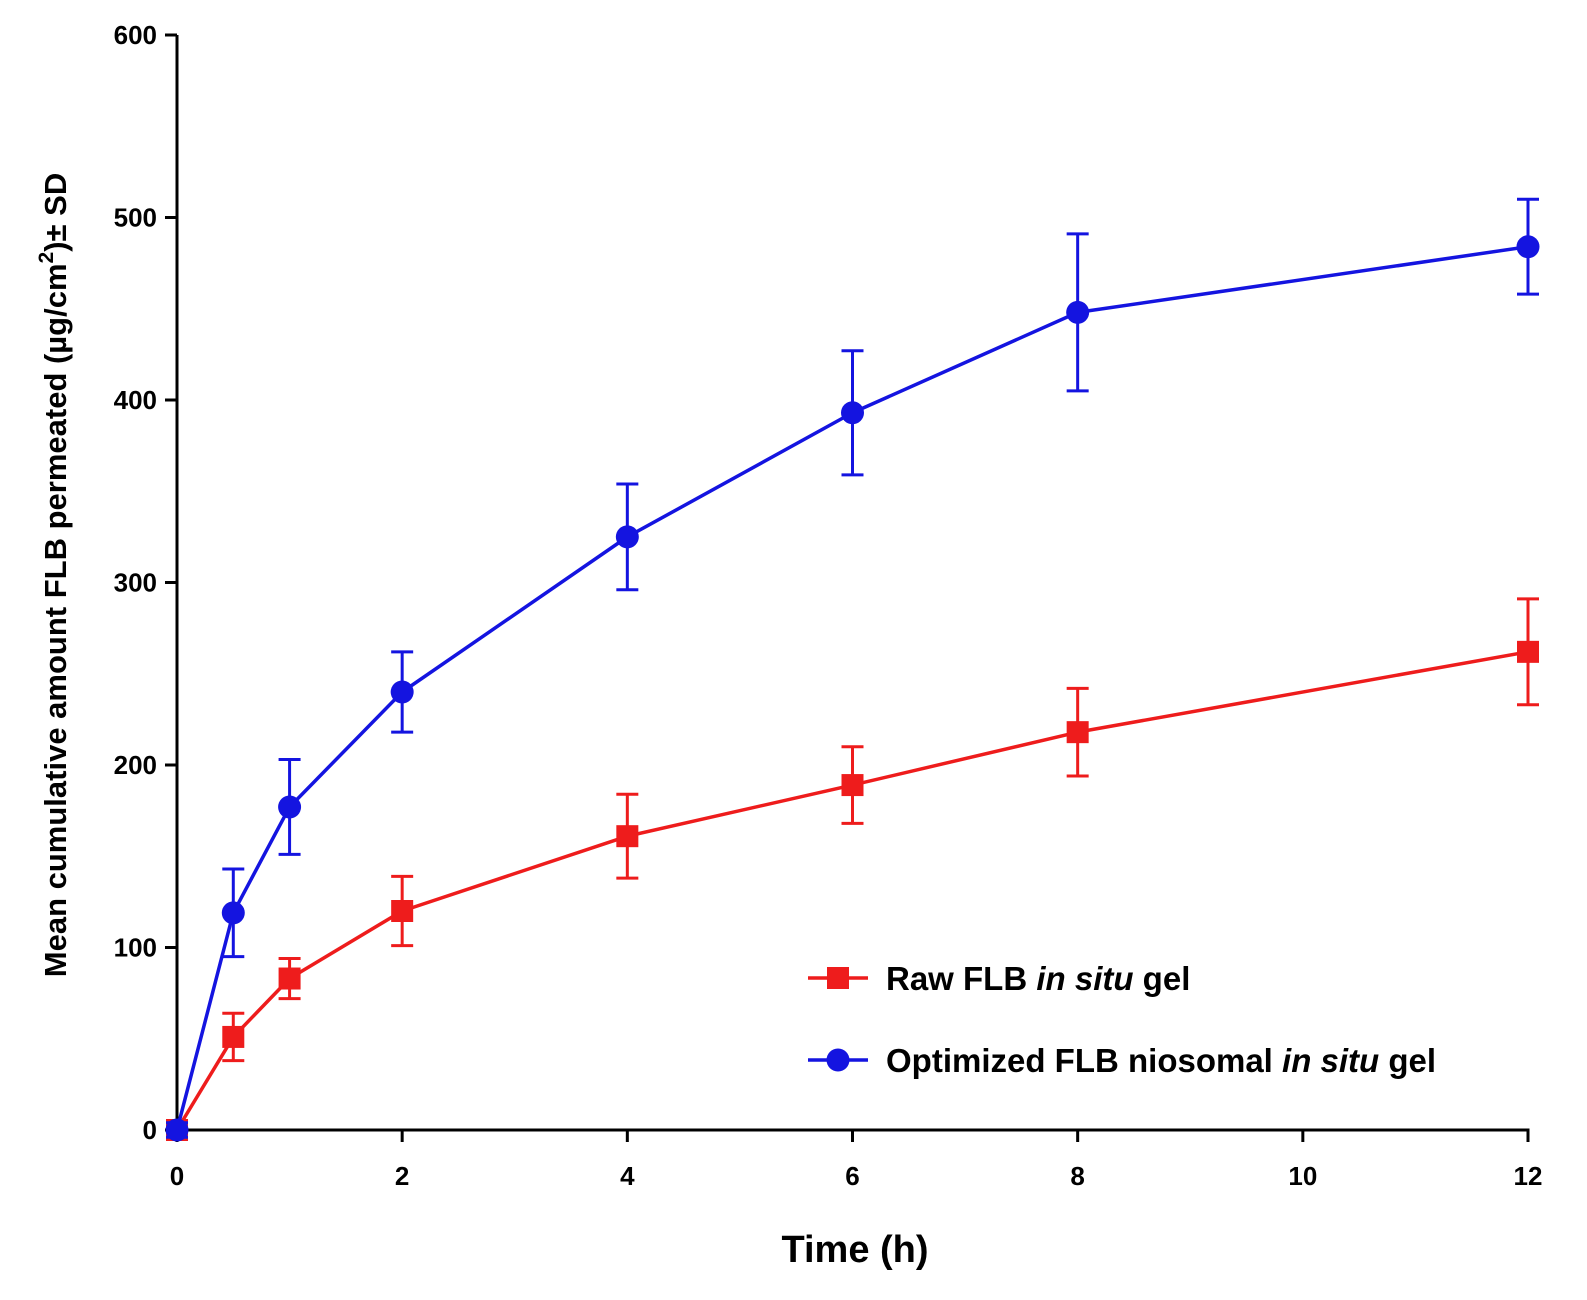 The height and width of the screenshot is (1300, 1587). Describe the element at coordinates (135, 583) in the screenshot. I see `y-tick-label: 300` at that location.